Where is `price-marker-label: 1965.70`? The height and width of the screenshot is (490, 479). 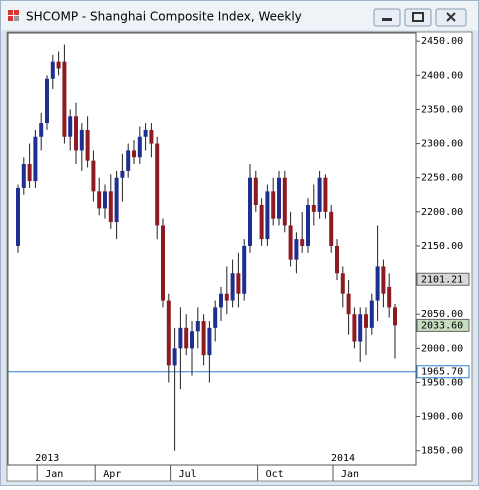 price-marker-label: 1965.70 is located at coordinates (442, 372).